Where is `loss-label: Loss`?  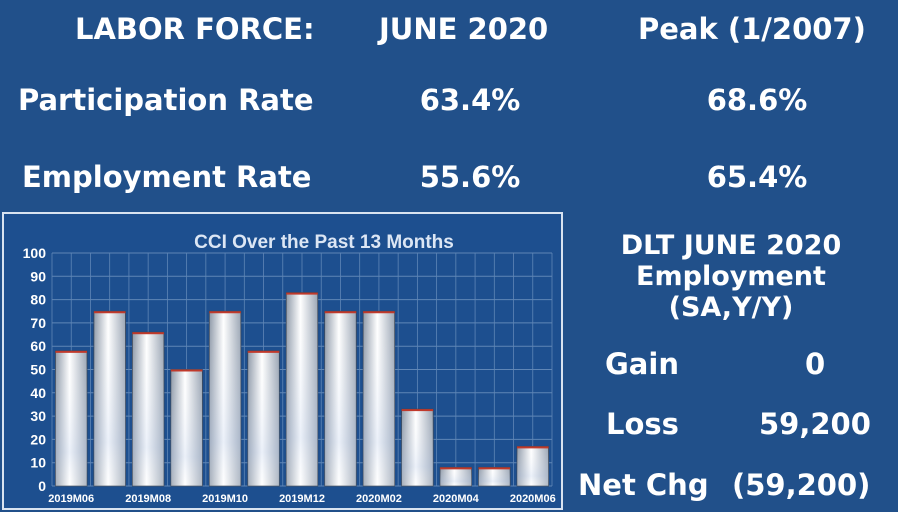
loss-label: Loss is located at coordinates (642, 424).